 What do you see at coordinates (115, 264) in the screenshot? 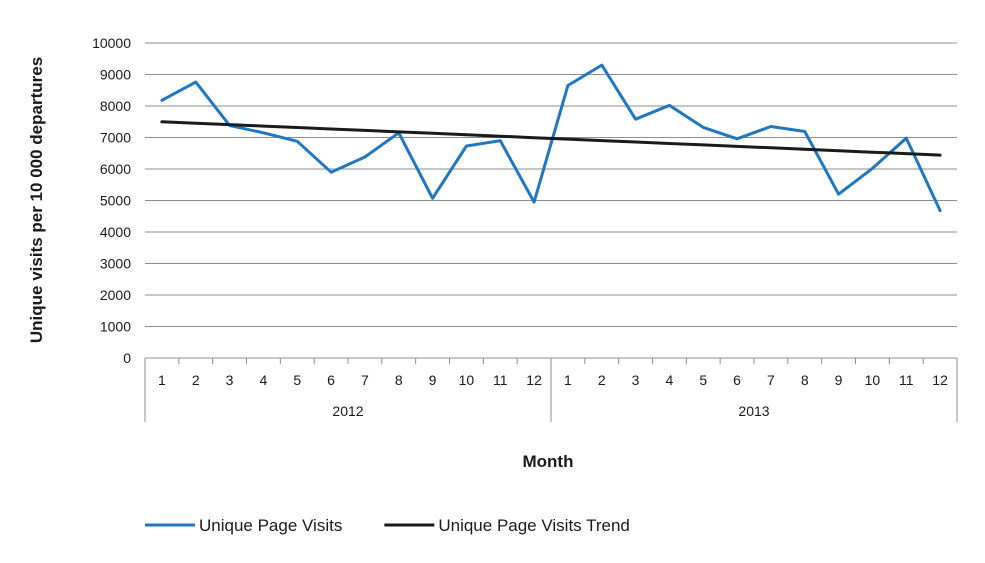
I see `y-tick-label: 3000` at bounding box center [115, 264].